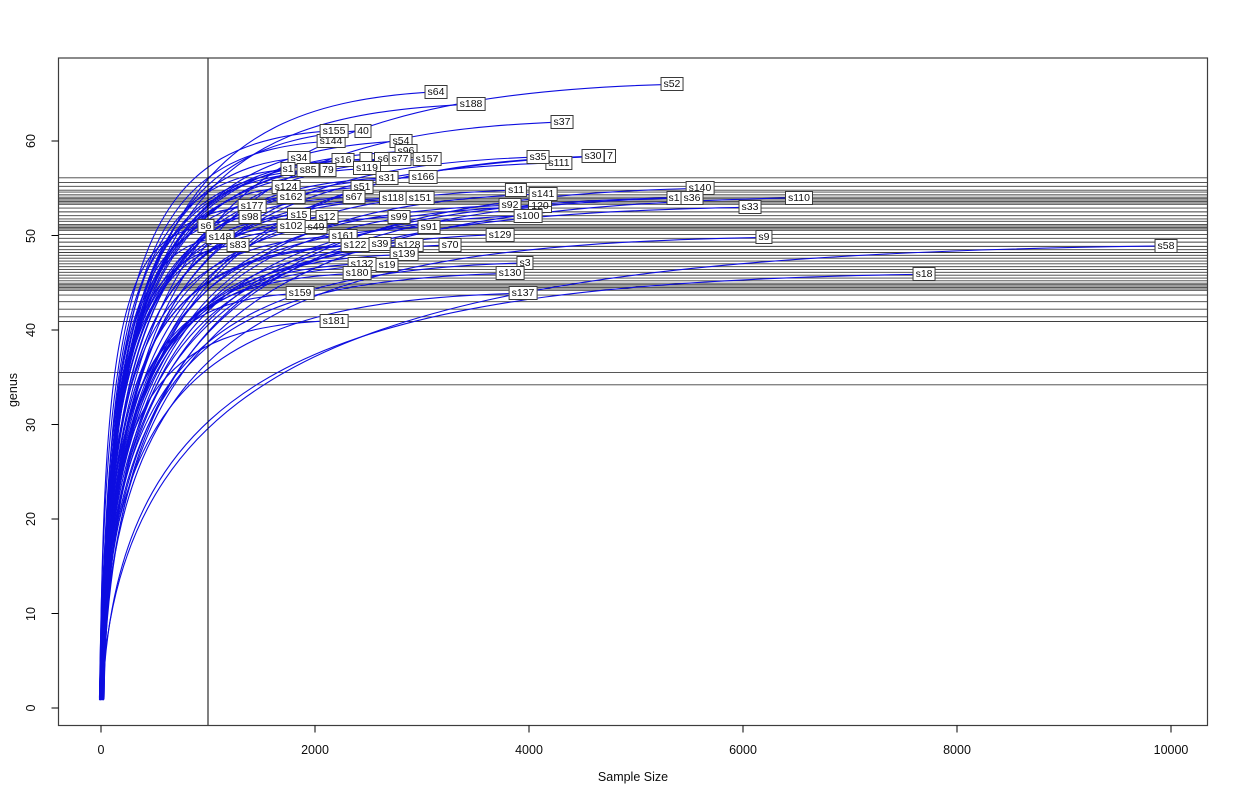  Describe the element at coordinates (291, 196) in the screenshot. I see `sample-label: s162` at that location.